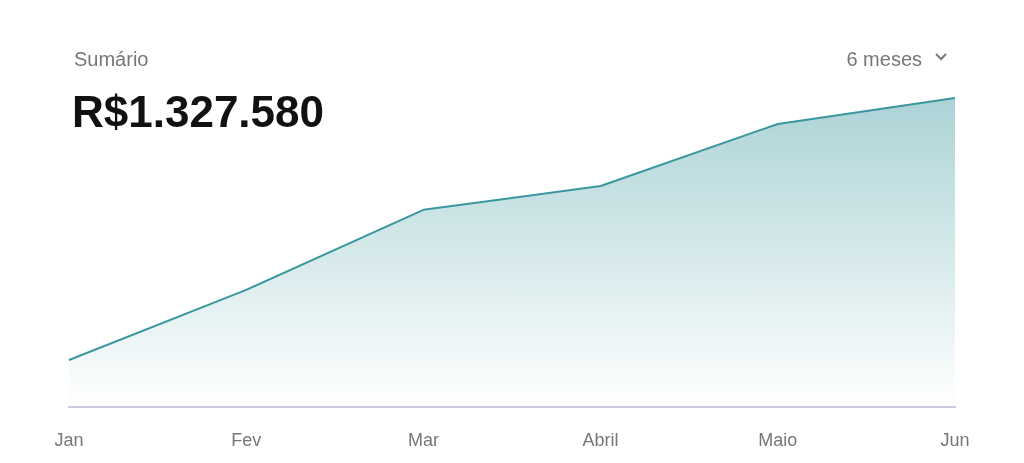 This screenshot has width=1024, height=463. What do you see at coordinates (111, 59) in the screenshot?
I see `chart-title: Sumário` at bounding box center [111, 59].